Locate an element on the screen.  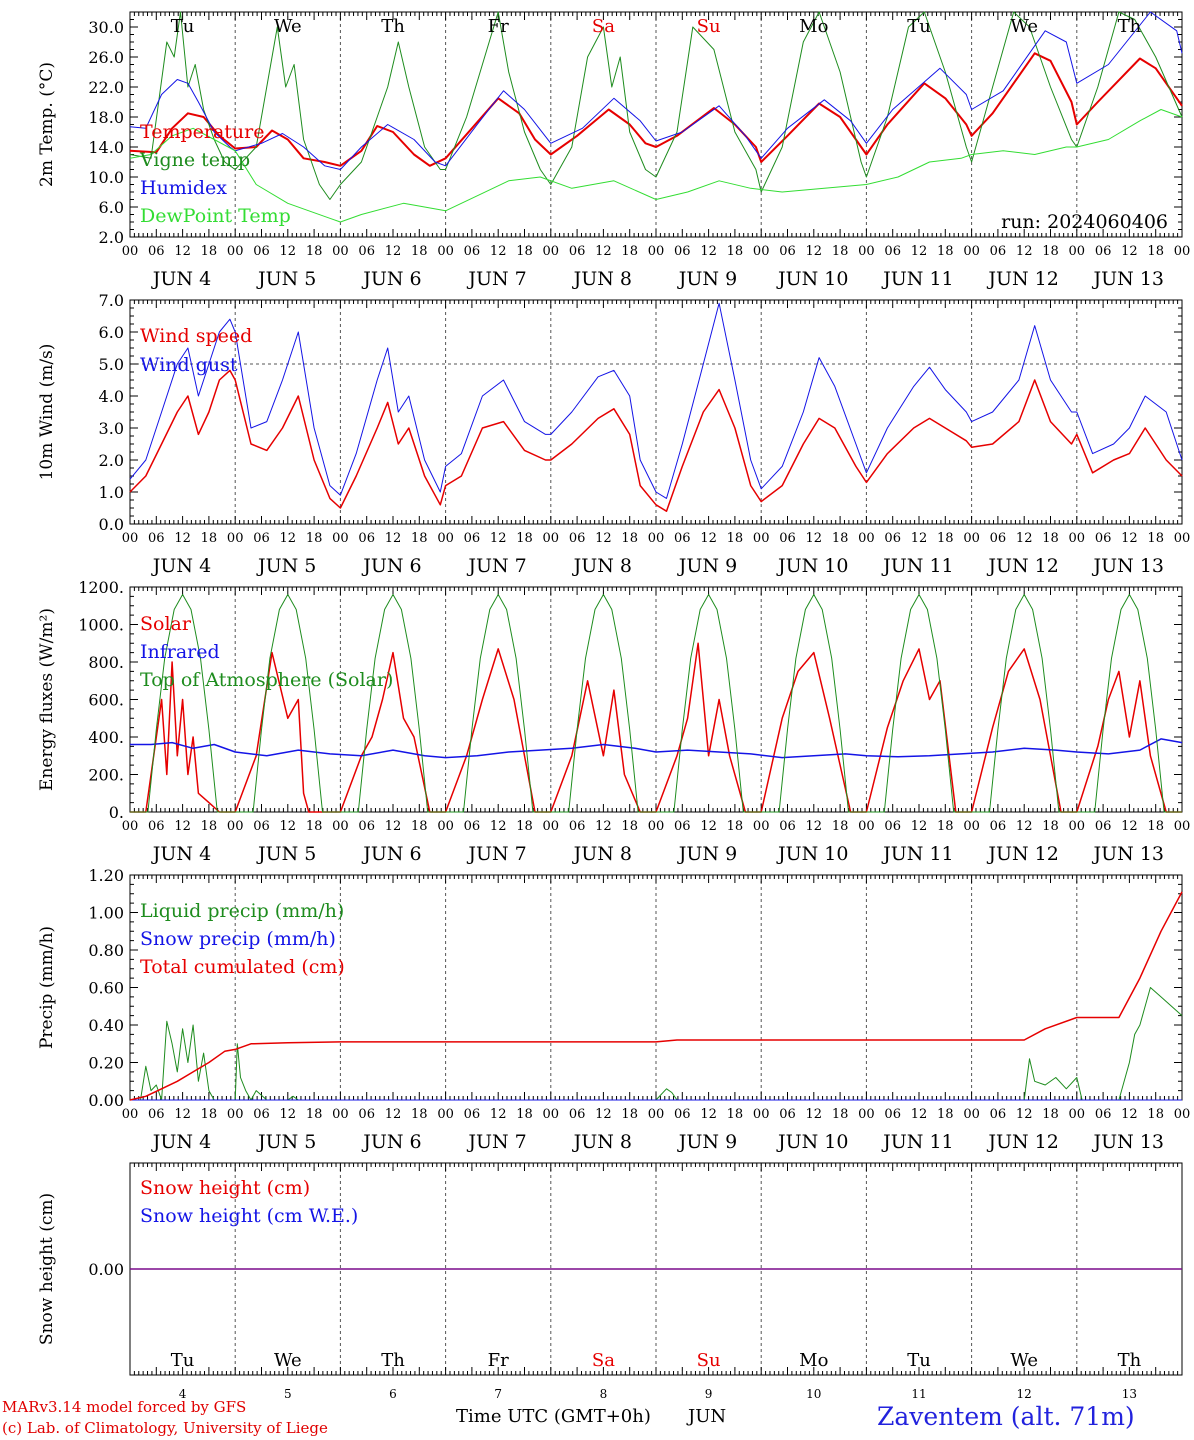
date-label: JUN 4 is located at coordinates (181, 854).